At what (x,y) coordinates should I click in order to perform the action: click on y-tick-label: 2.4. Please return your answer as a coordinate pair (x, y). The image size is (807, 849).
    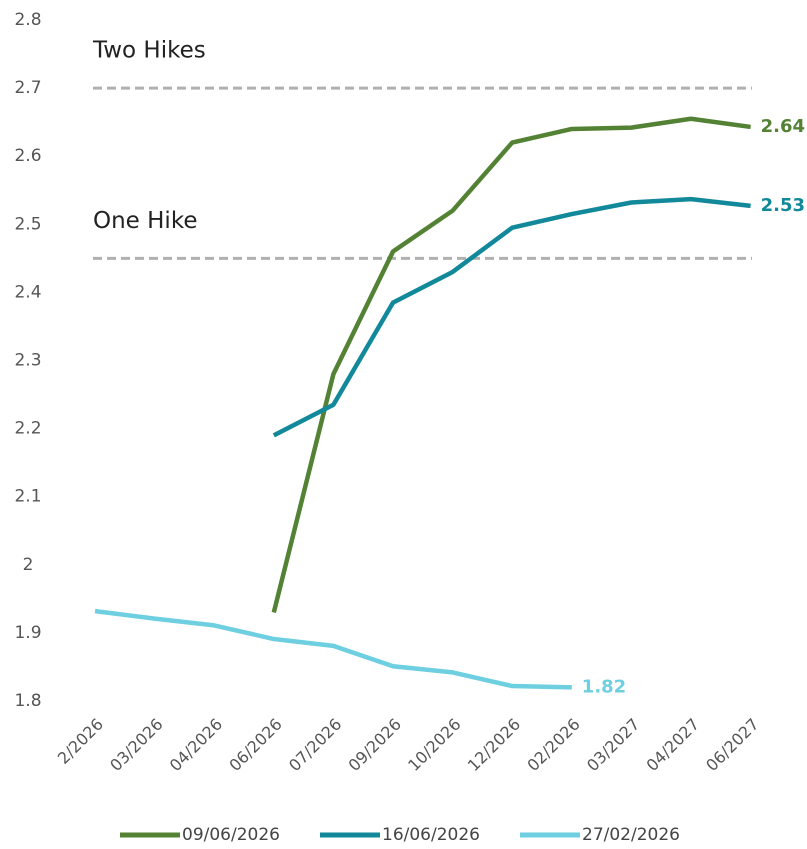
    Looking at the image, I should click on (27, 292).